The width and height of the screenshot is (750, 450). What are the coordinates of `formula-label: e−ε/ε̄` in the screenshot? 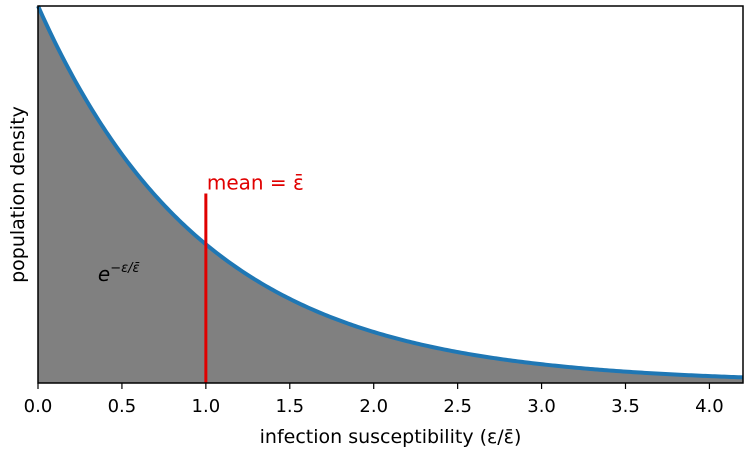 It's located at (119, 273).